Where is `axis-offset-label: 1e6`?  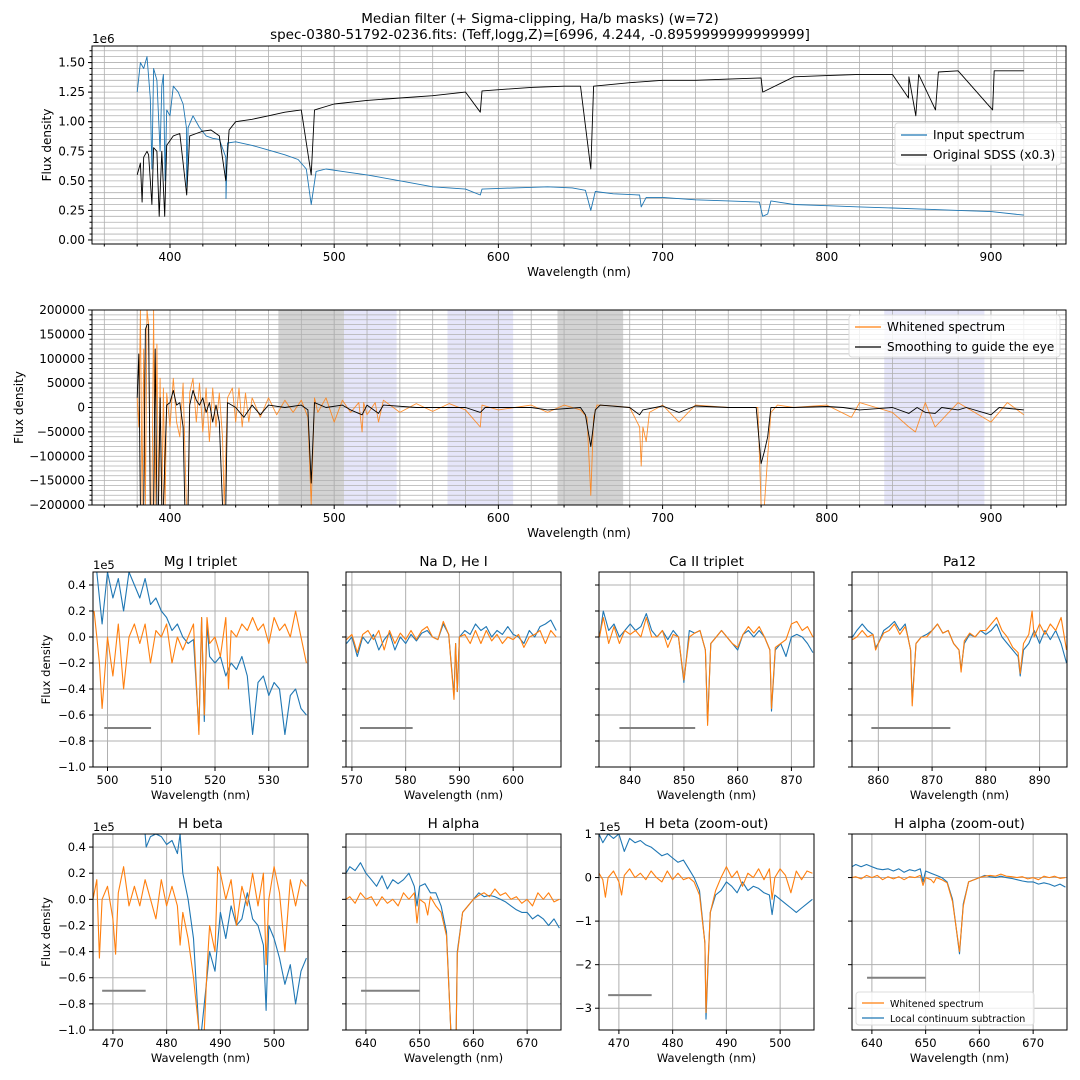
axis-offset-label: 1e6 is located at coordinates (103, 39).